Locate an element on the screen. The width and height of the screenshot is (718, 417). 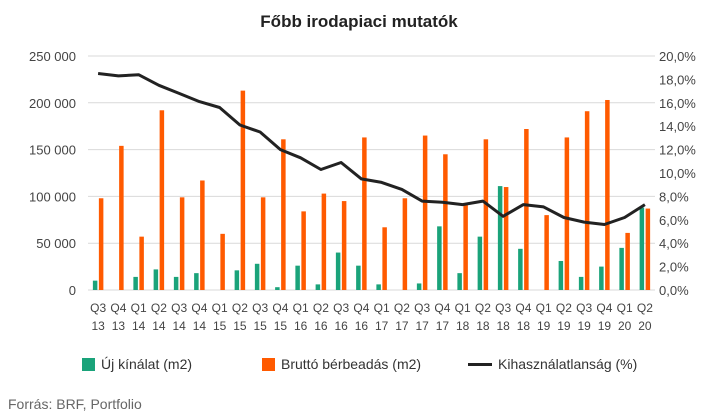
legend-item-gross-leasing: Bruttó bérbeadás (m2) is located at coordinates (341, 364).